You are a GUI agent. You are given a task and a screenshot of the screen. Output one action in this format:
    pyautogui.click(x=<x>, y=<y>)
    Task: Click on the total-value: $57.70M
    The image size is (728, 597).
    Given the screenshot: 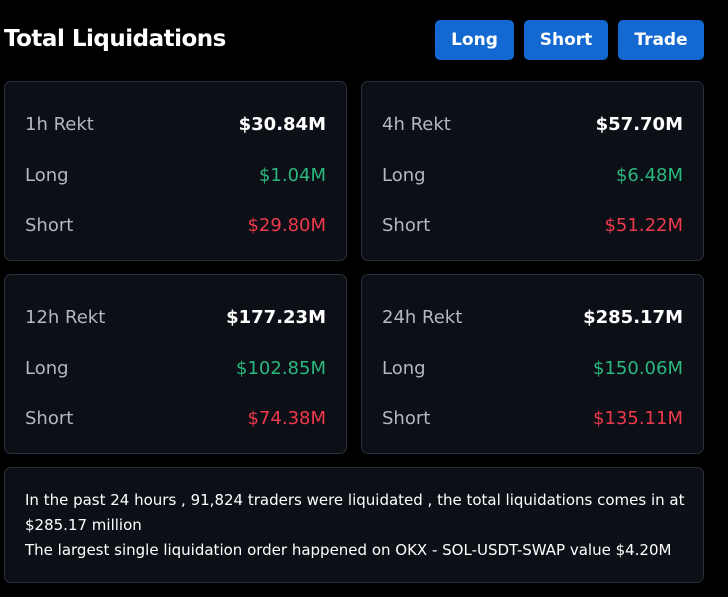 What is the action you would take?
    pyautogui.click(x=639, y=124)
    